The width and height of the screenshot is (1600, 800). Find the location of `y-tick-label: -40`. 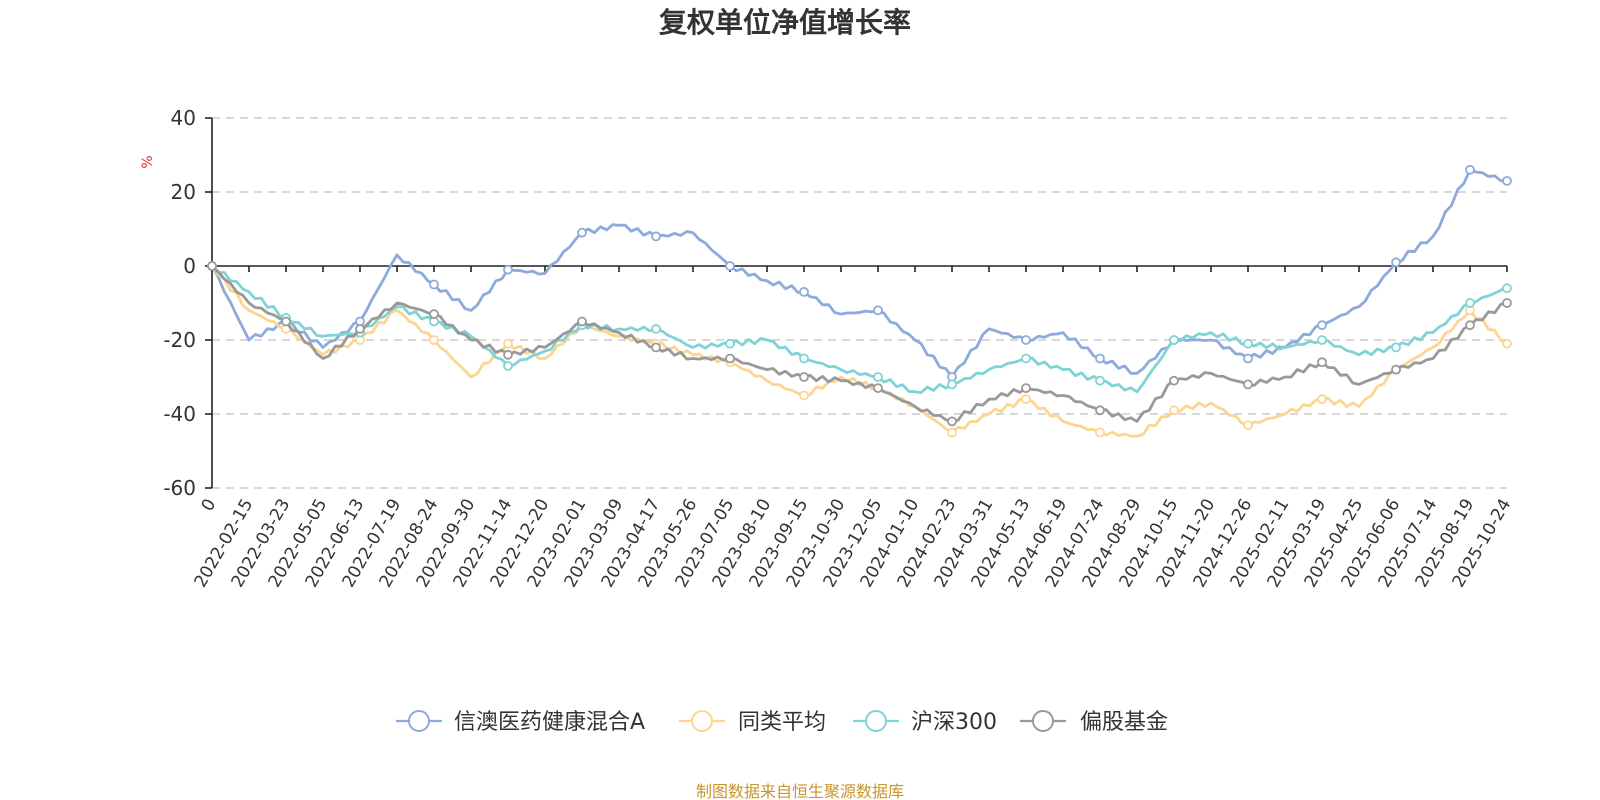

y-tick-label: -40 is located at coordinates (179, 414).